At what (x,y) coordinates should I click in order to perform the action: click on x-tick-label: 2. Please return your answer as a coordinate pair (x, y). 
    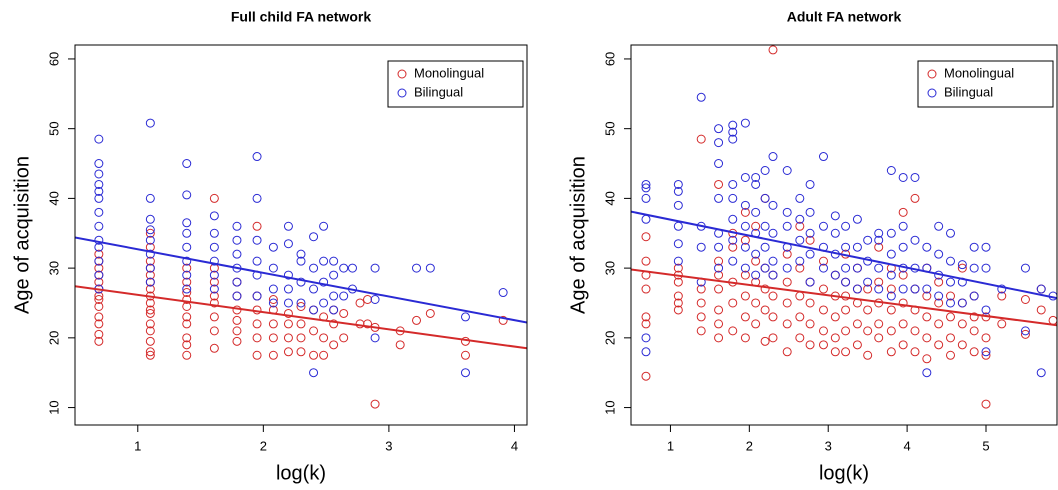
    Looking at the image, I should click on (749, 445).